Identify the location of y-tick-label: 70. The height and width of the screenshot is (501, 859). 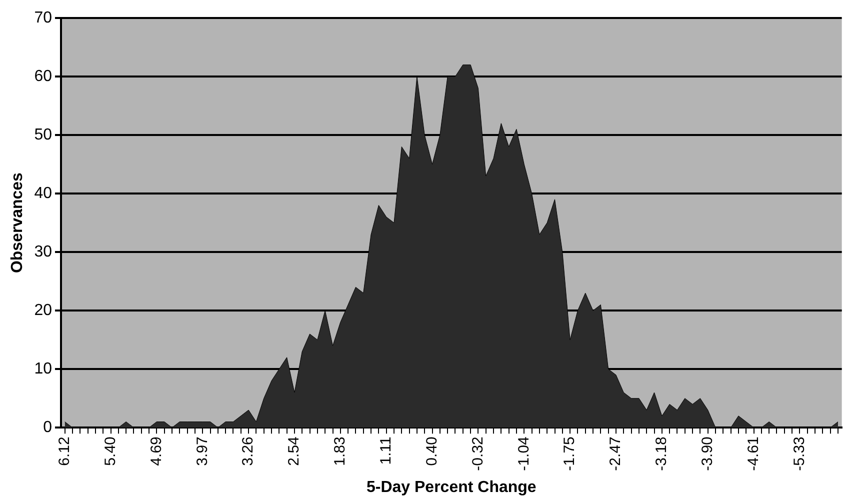
(43, 17).